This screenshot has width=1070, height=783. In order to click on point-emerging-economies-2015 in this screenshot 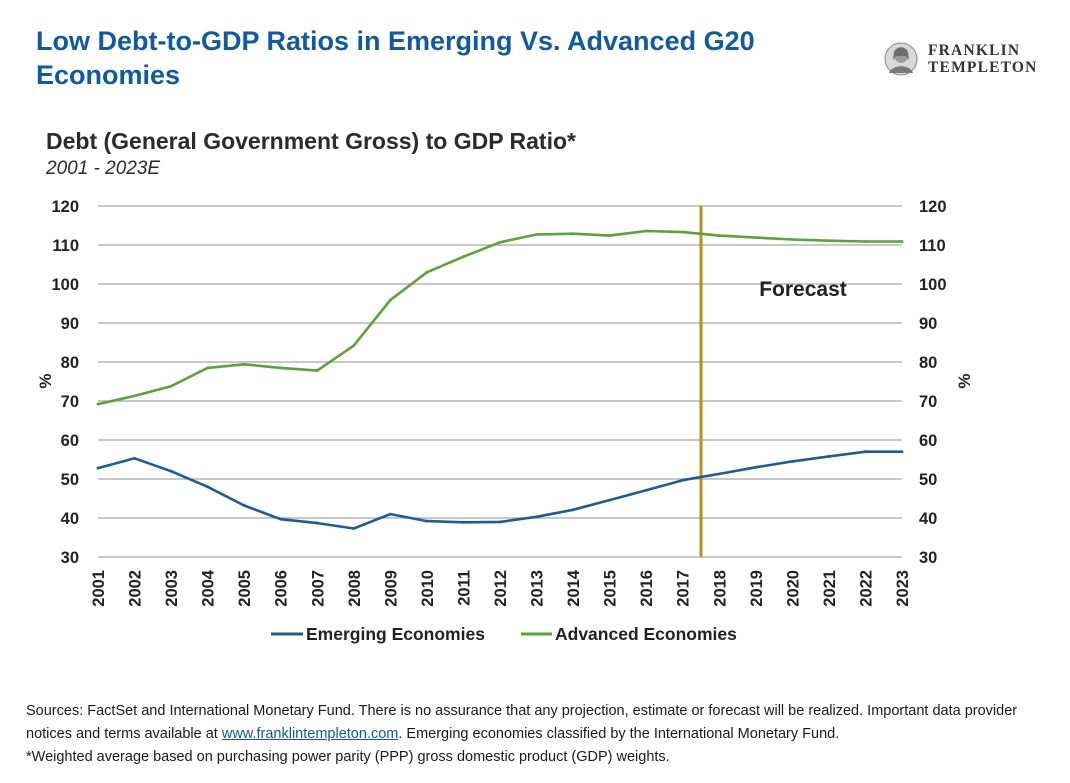, I will do `click(610, 500)`.